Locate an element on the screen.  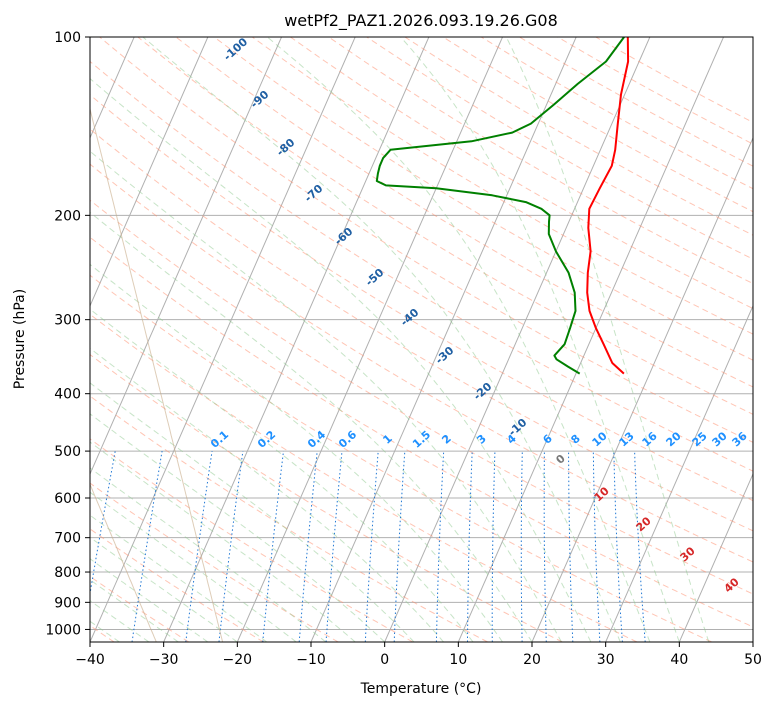
x-tick-label: 40 is located at coordinates (679, 660).